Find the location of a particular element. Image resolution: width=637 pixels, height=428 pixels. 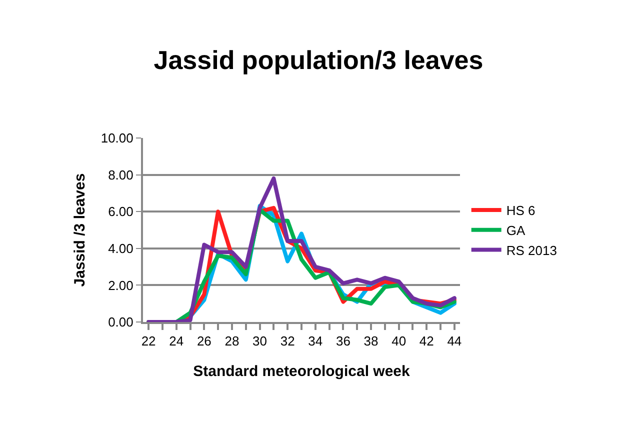

x-tick-label: 24 is located at coordinates (176, 341).